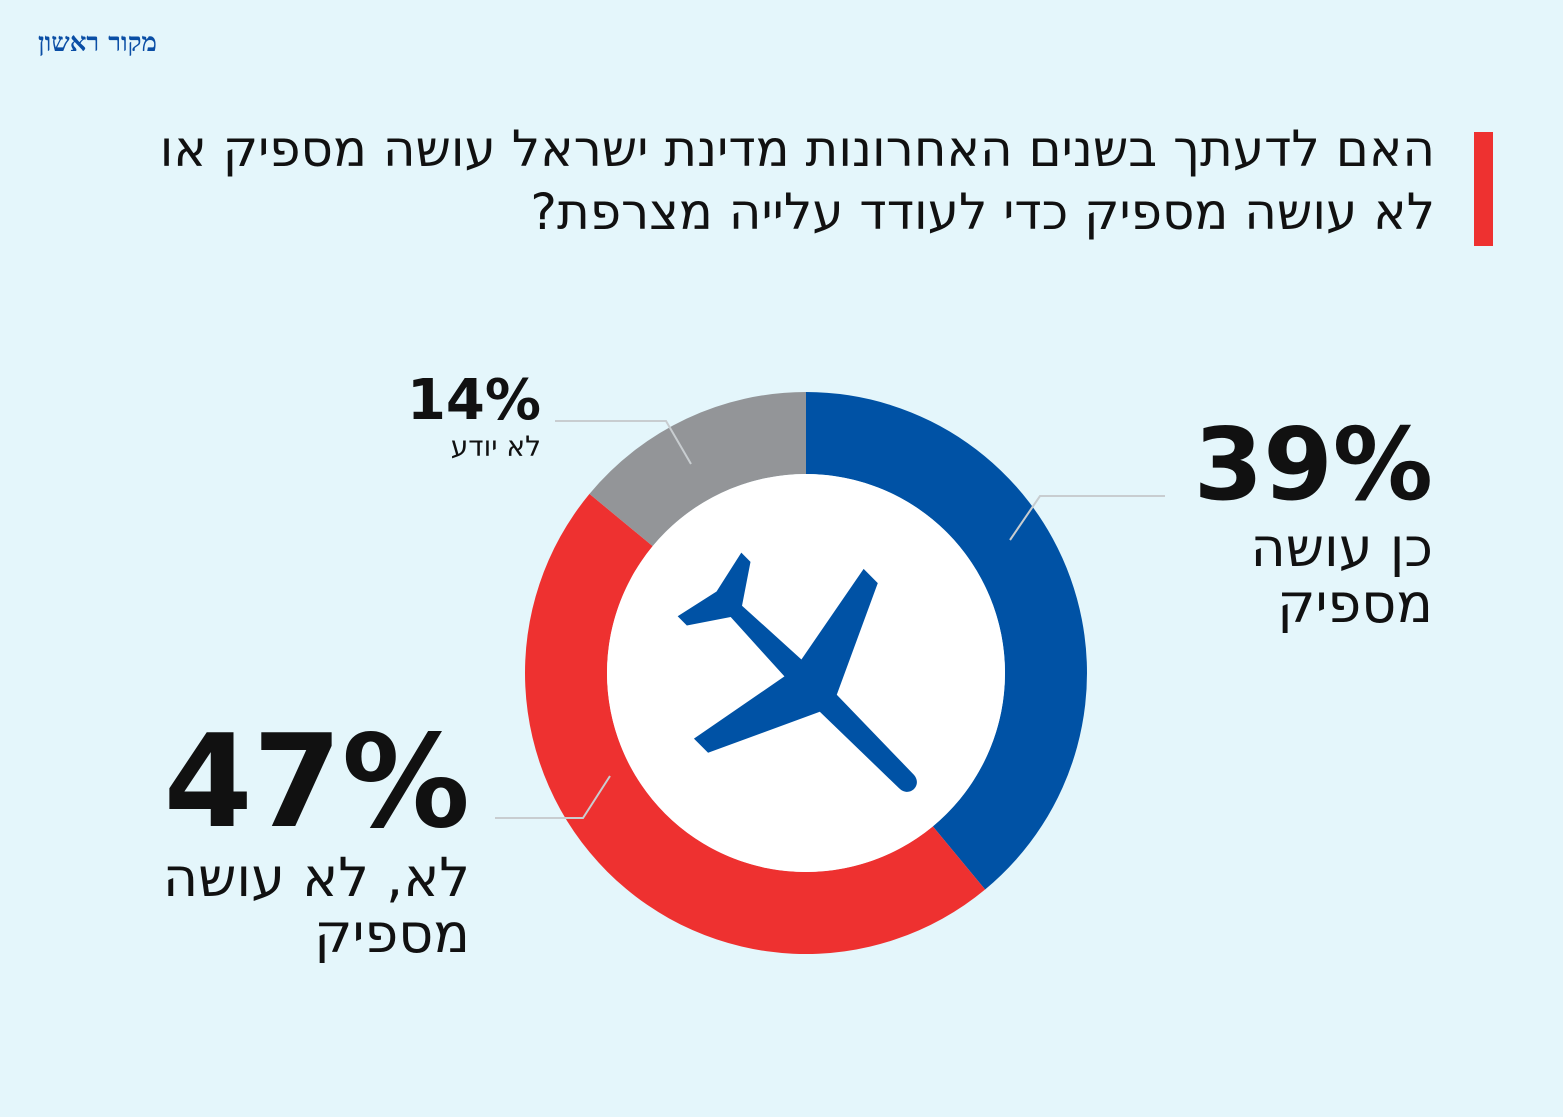  Describe the element at coordinates (553, 797) in the screenshot. I see `leader-line-no` at that location.